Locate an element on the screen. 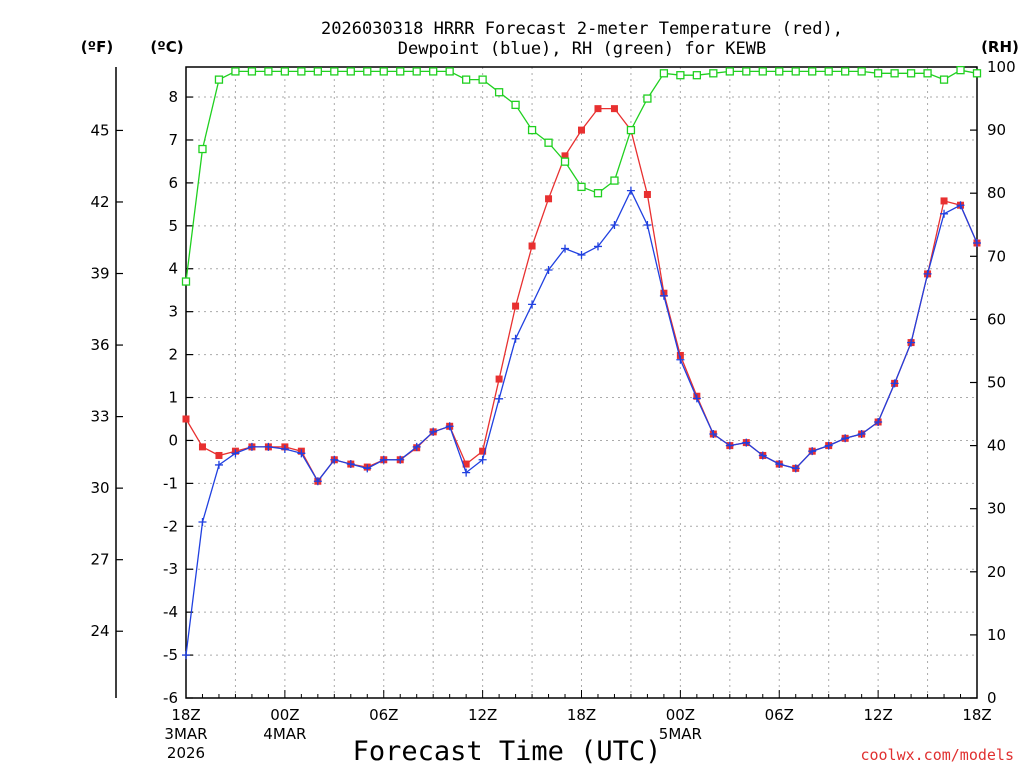 This screenshot has height=768, width=1024. celsius-tick-label: 5 is located at coordinates (173, 226).